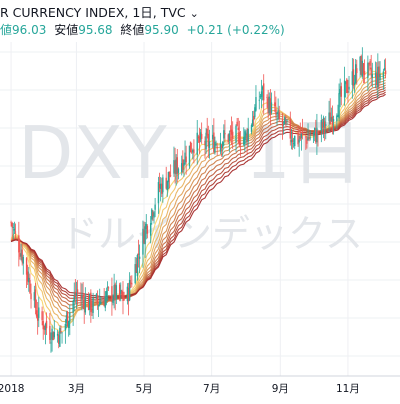 The image size is (400, 404). Describe the element at coordinates (76, 389) in the screenshot. I see `x-tick-label: 3月` at that location.